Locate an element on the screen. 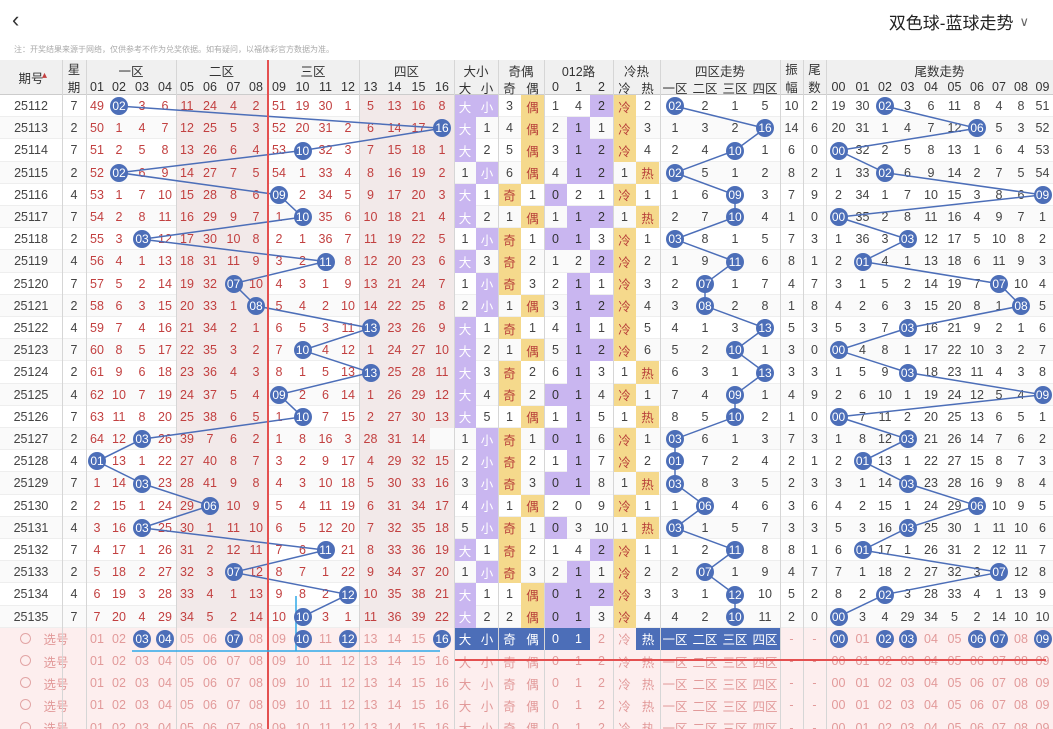 This screenshot has height=729, width=1053. select-tail-number: 07 is located at coordinates (999, 661).